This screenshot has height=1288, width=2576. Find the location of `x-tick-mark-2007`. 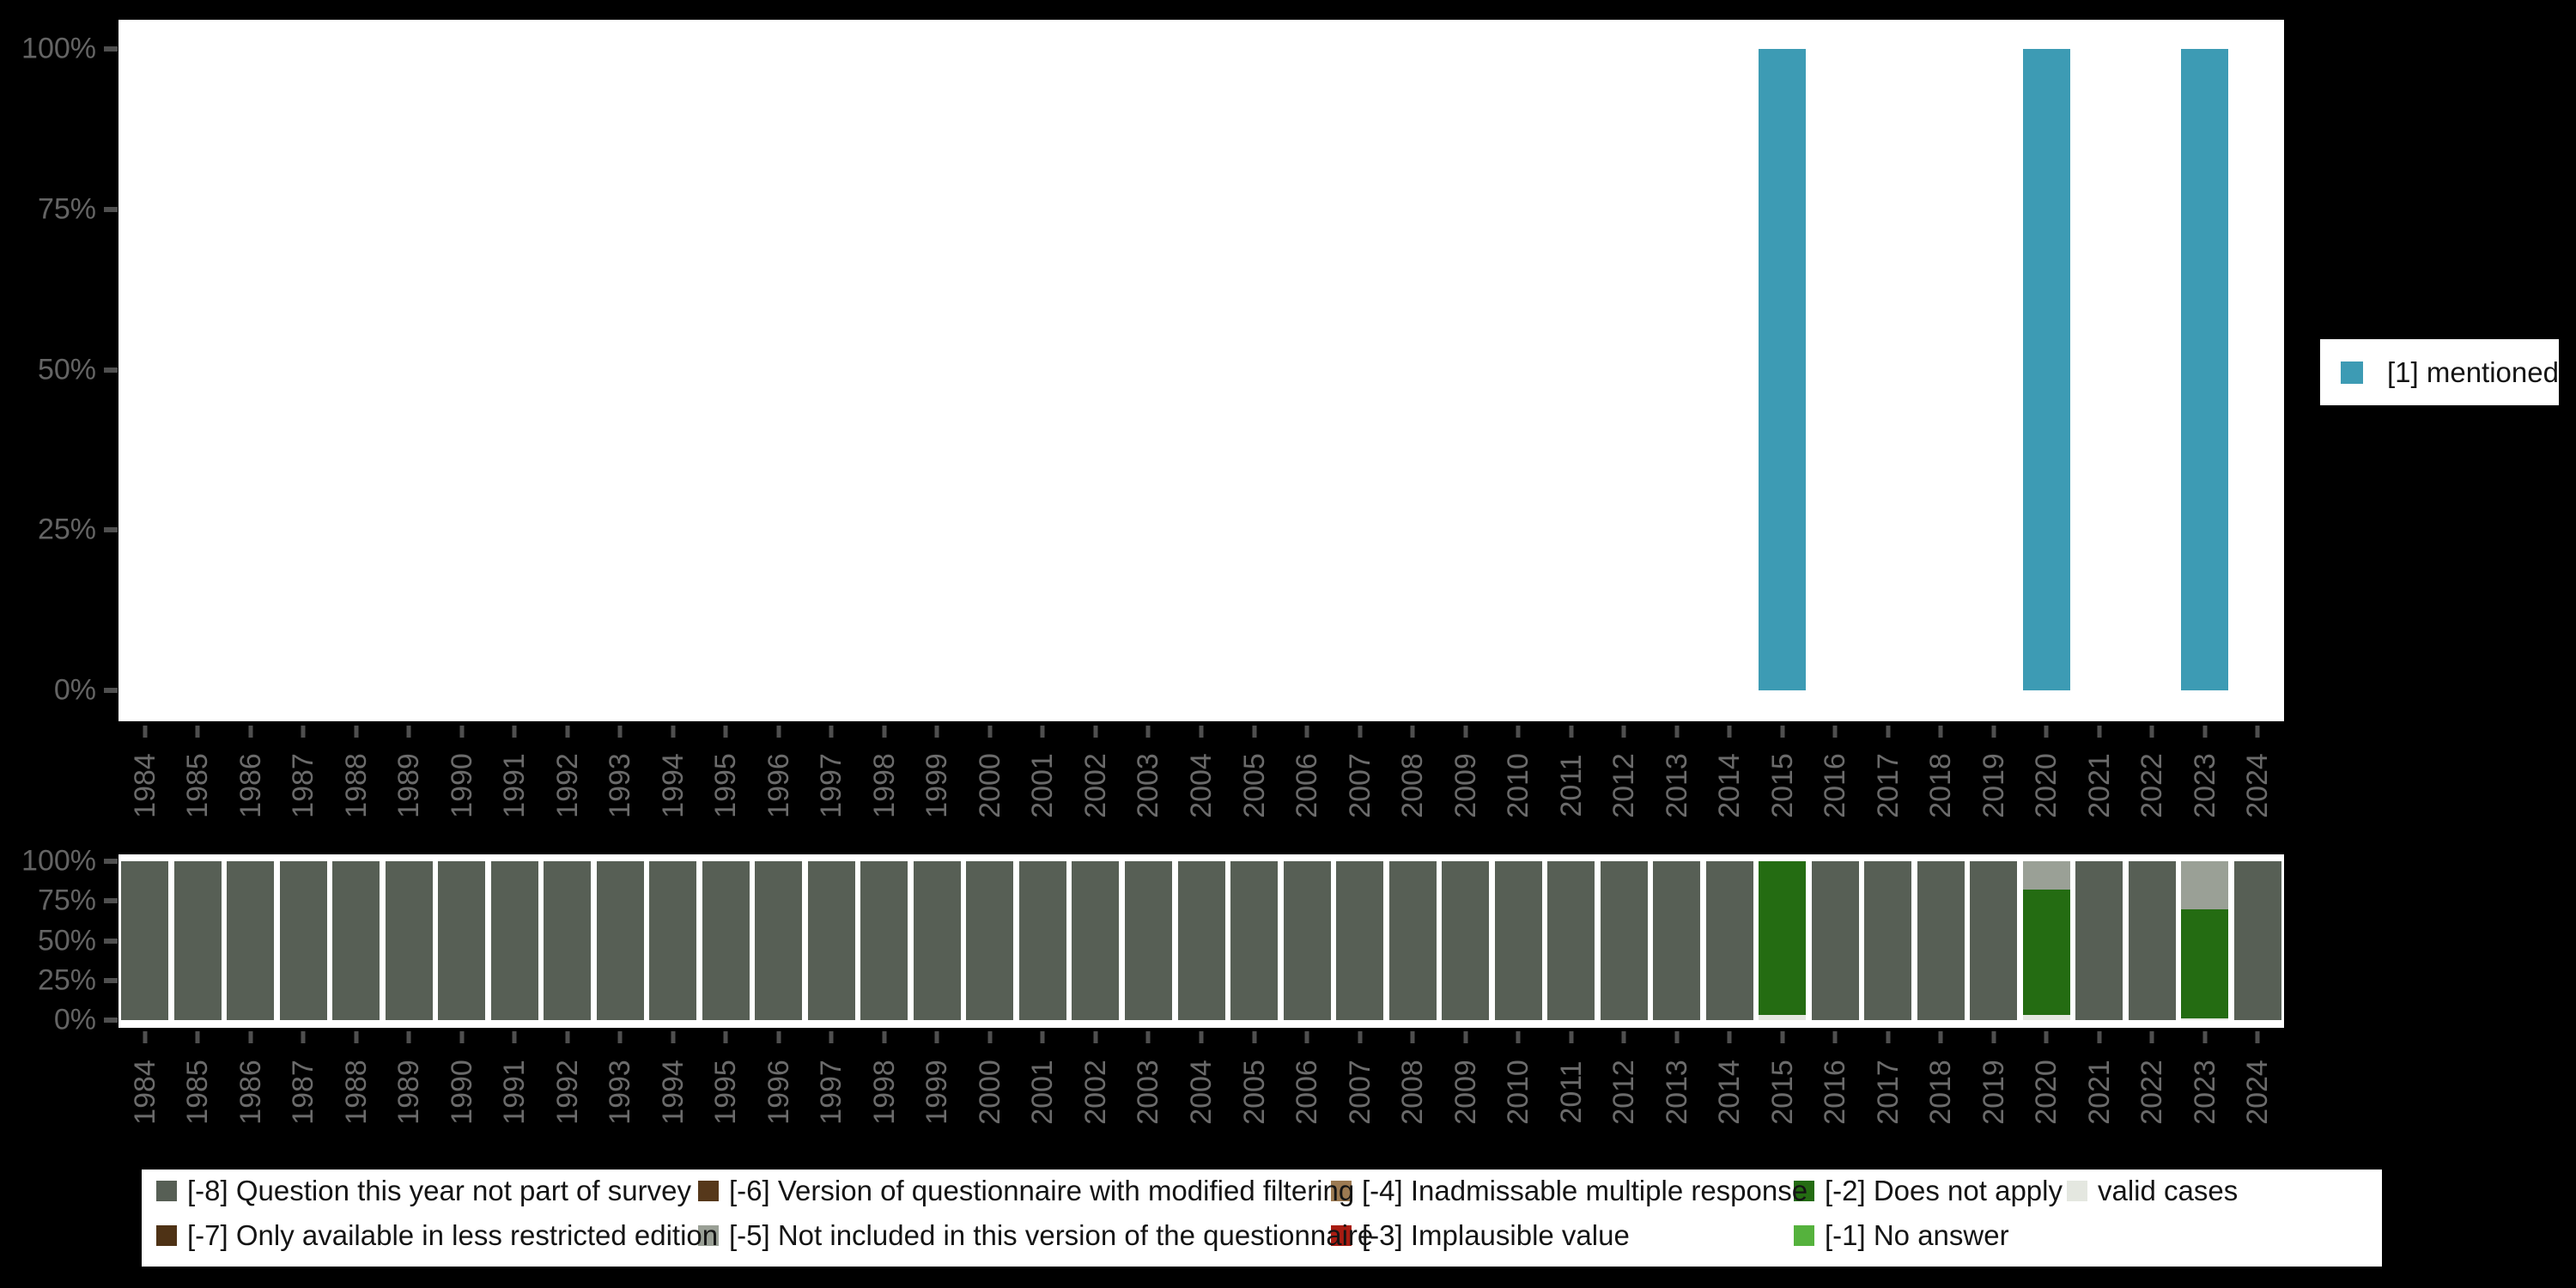

x-tick-mark-2007 is located at coordinates (1360, 732).